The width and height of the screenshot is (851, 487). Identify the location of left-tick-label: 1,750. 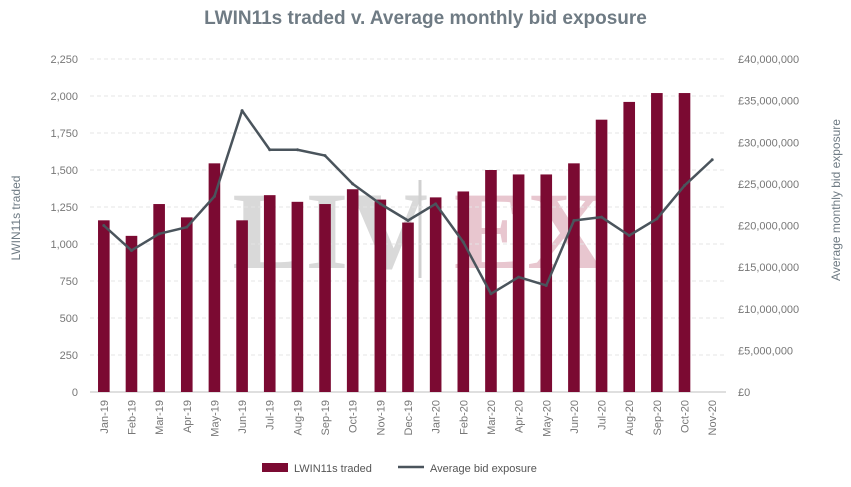
(64, 134).